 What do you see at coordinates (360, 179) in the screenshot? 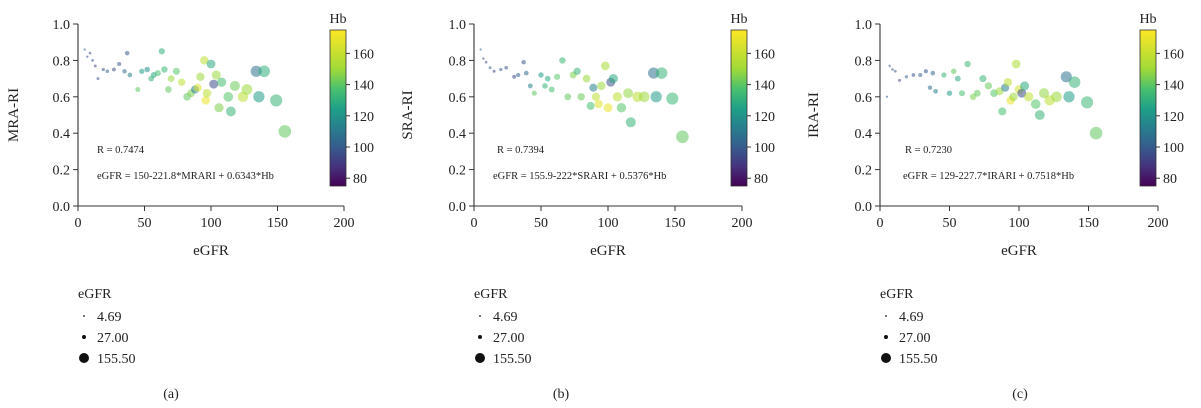
I see `colorbar-tick-label: 80` at bounding box center [360, 179].